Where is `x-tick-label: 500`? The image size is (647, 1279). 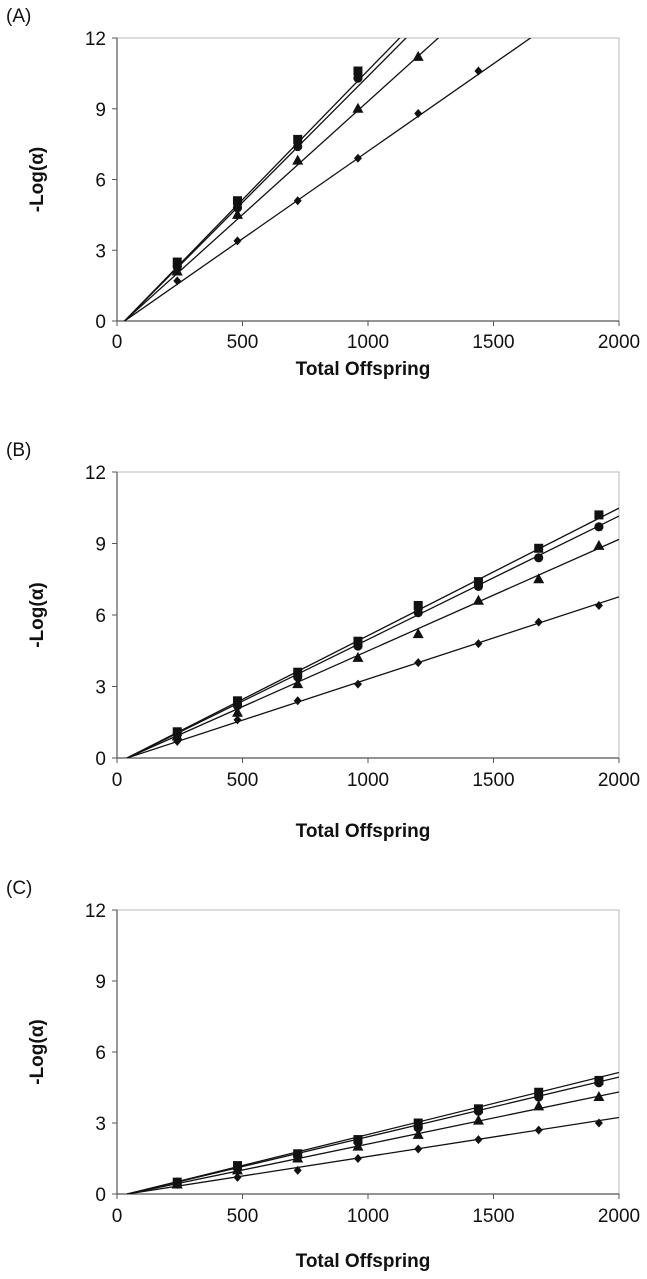 x-tick-label: 500 is located at coordinates (243, 1216).